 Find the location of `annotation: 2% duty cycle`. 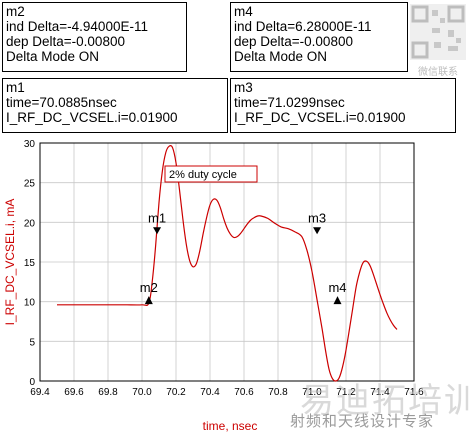

annotation: 2% duty cycle is located at coordinates (211, 174).